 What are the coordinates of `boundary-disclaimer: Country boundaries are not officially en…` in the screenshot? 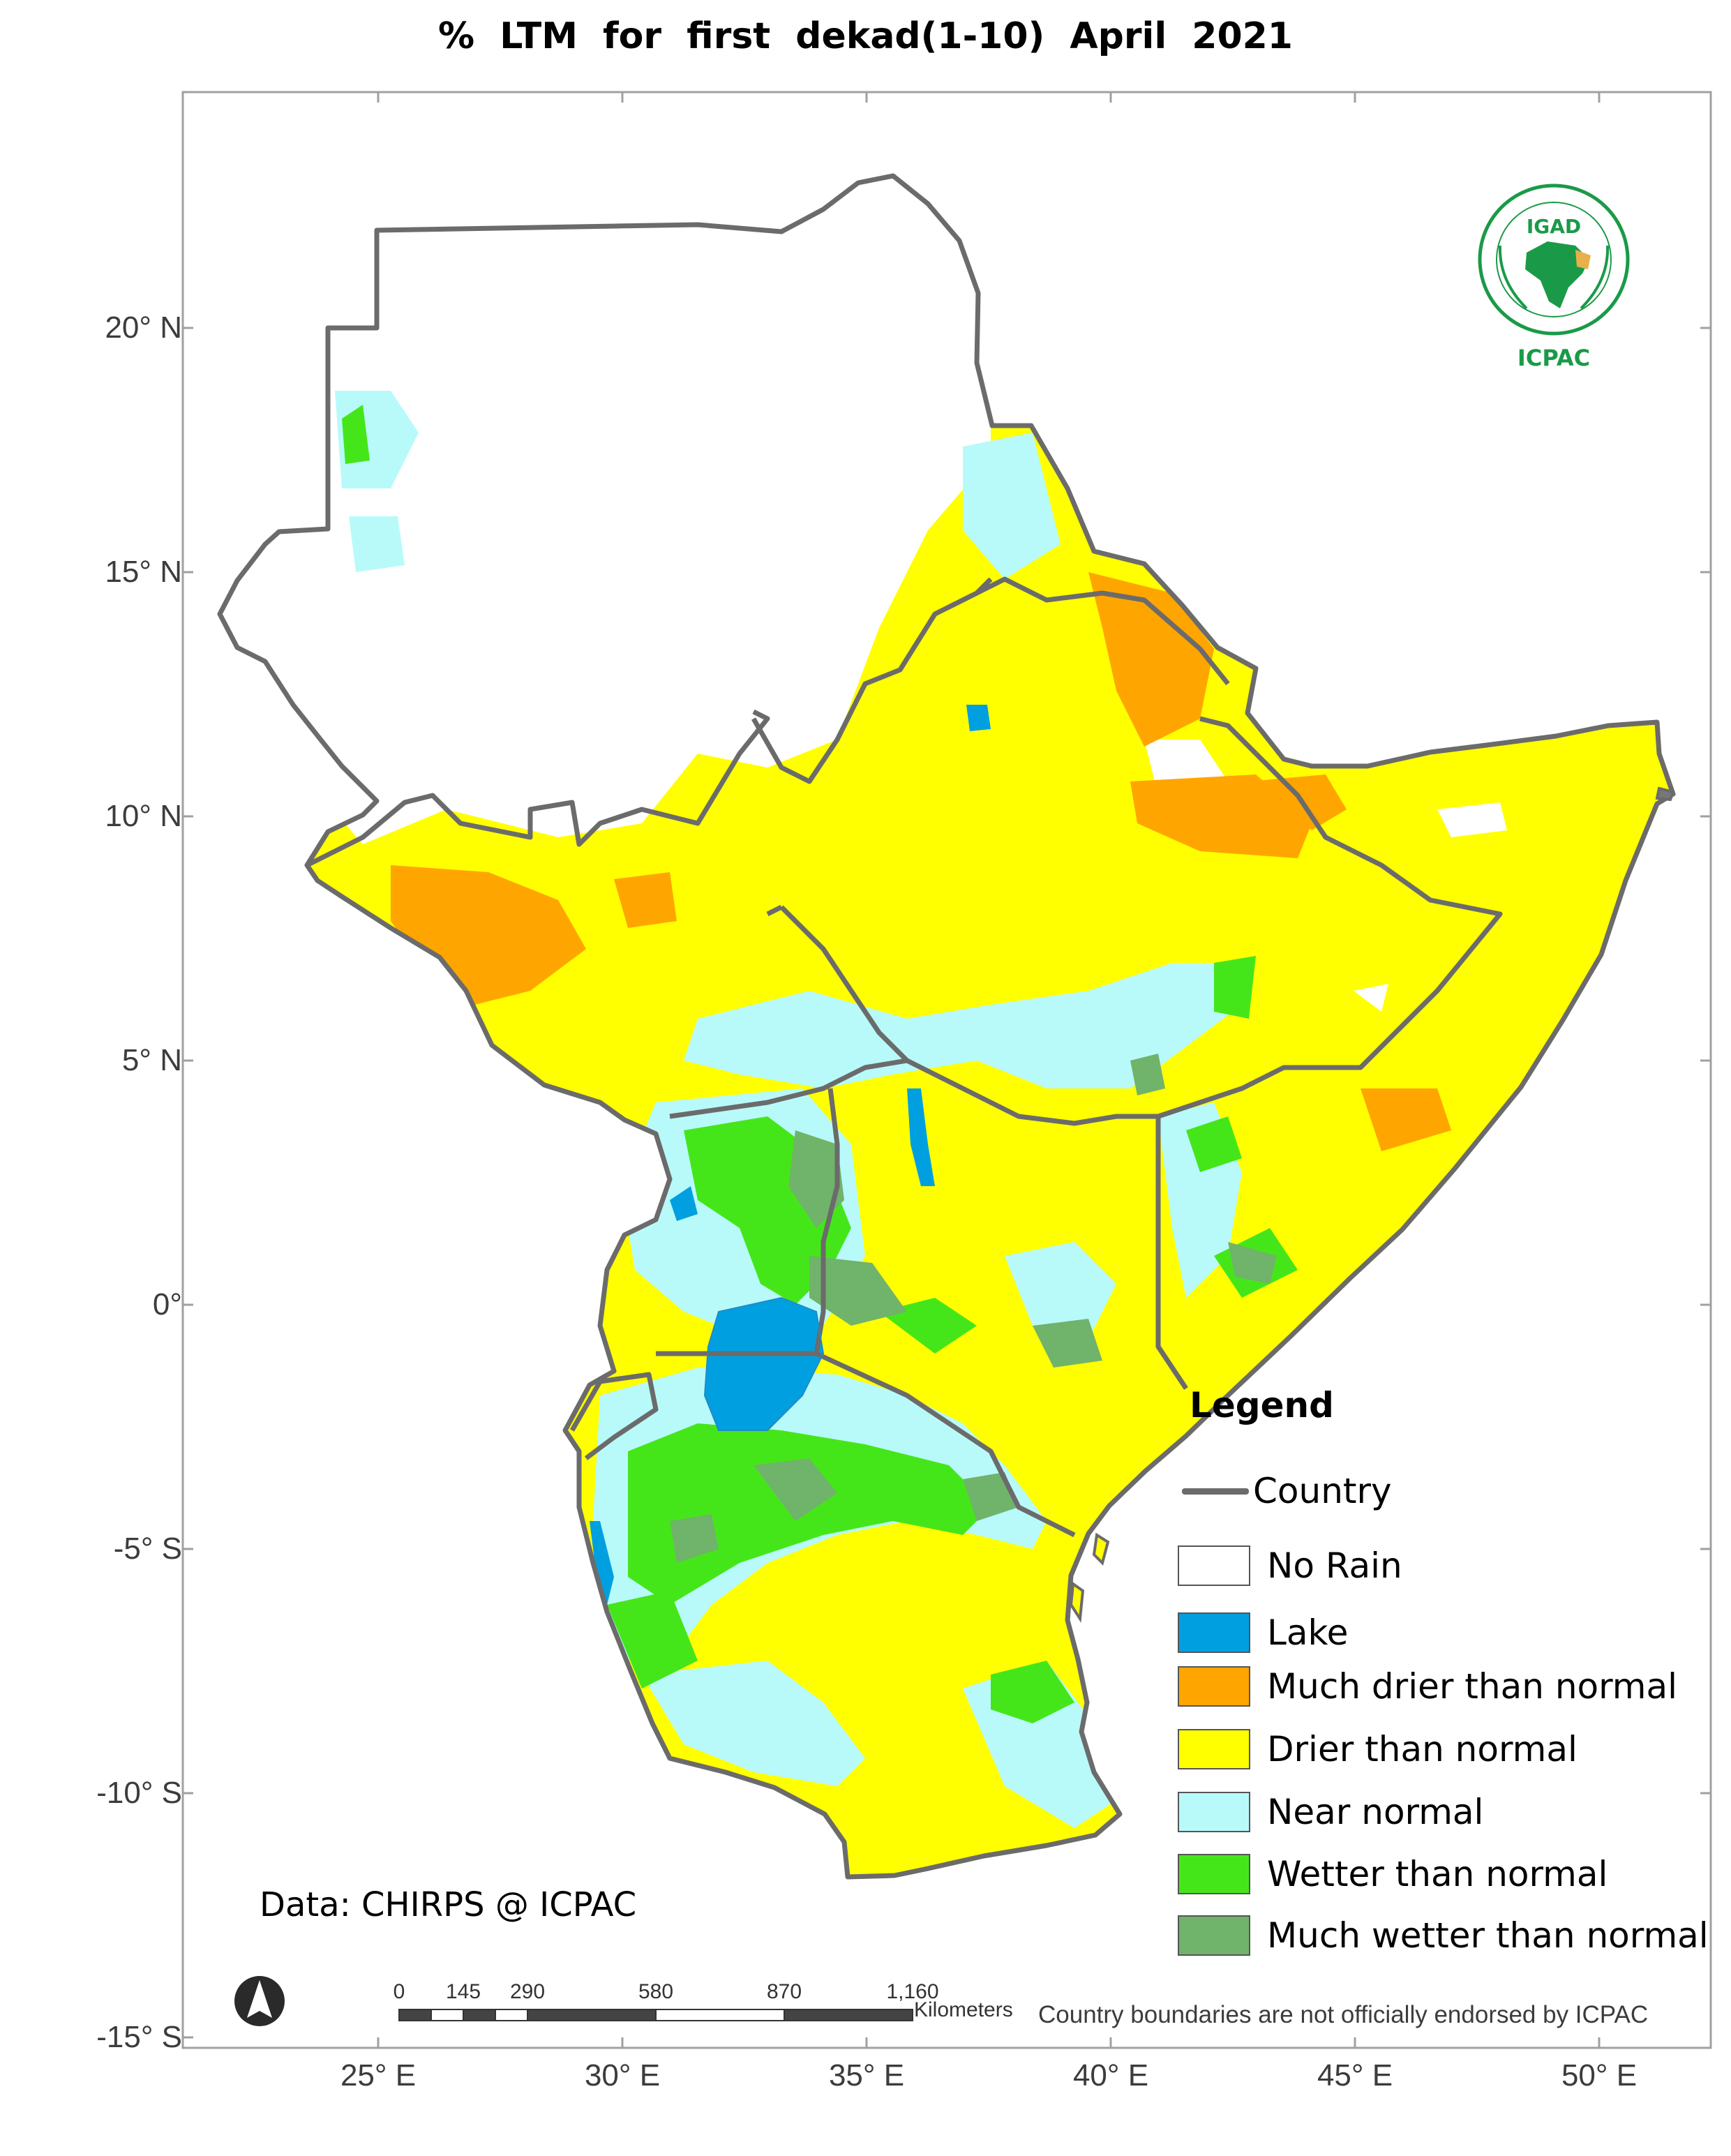 It's located at (1343, 2014).